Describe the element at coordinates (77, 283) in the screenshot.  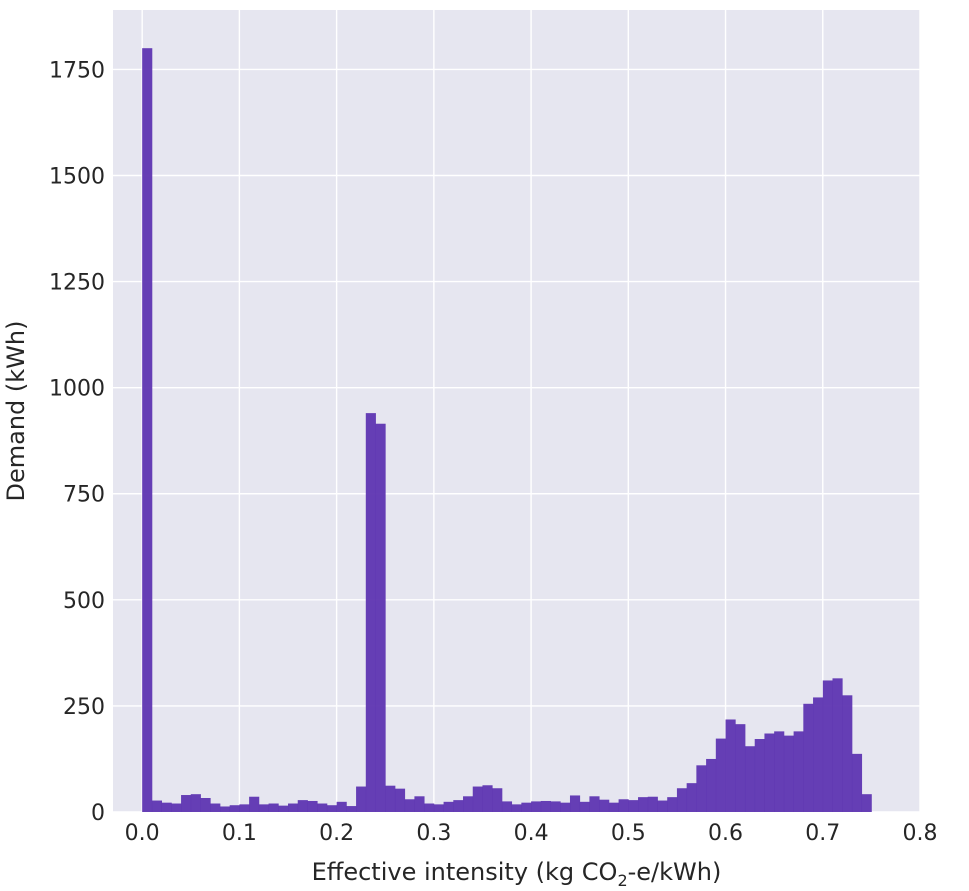
I see `y-tick-label: 1250` at that location.